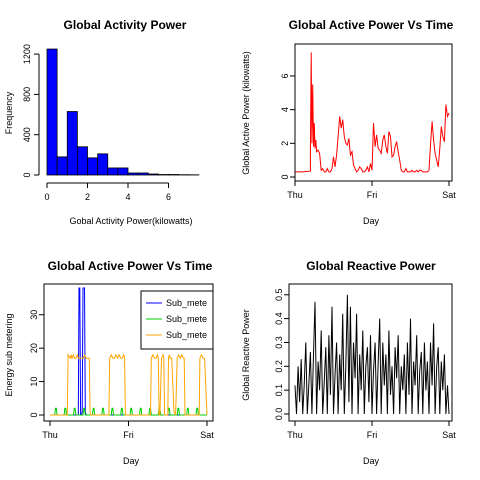 This screenshot has height=480, width=480. What do you see at coordinates (246, 355) in the screenshot?
I see `reactive-power-ylabel: Global Reactive Power` at bounding box center [246, 355].